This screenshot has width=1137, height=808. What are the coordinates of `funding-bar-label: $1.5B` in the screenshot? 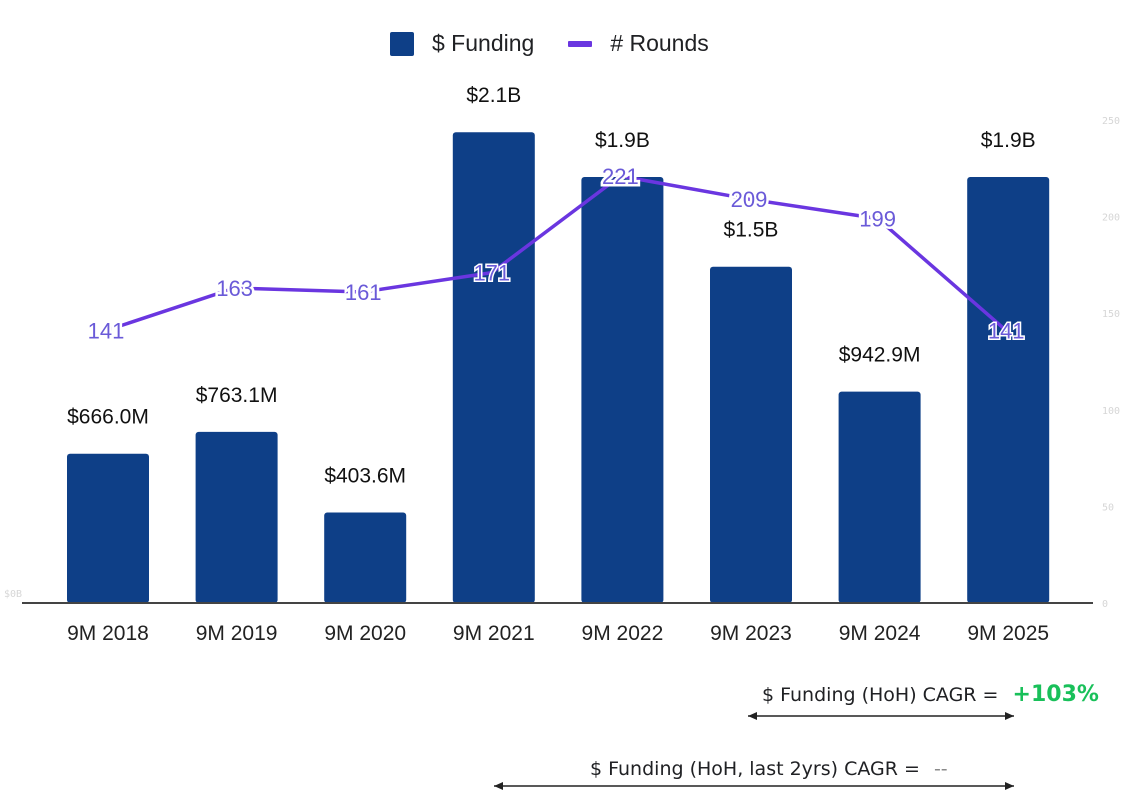 It's located at (751, 230).